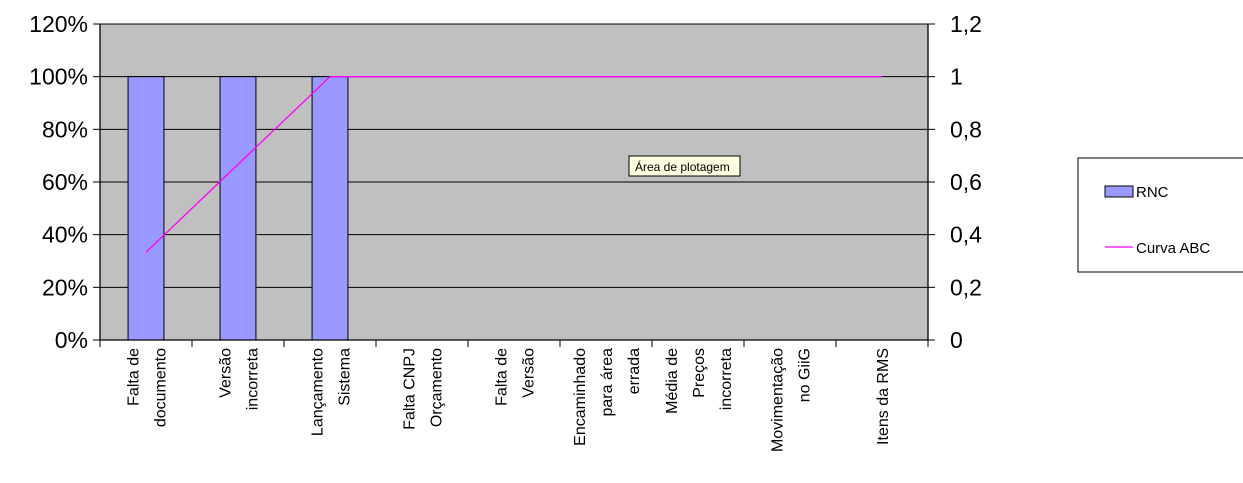  I want to click on right-axis-ticks: 0 0,2 0,4 0,6 0,8 1 1,2, so click(955, 182).